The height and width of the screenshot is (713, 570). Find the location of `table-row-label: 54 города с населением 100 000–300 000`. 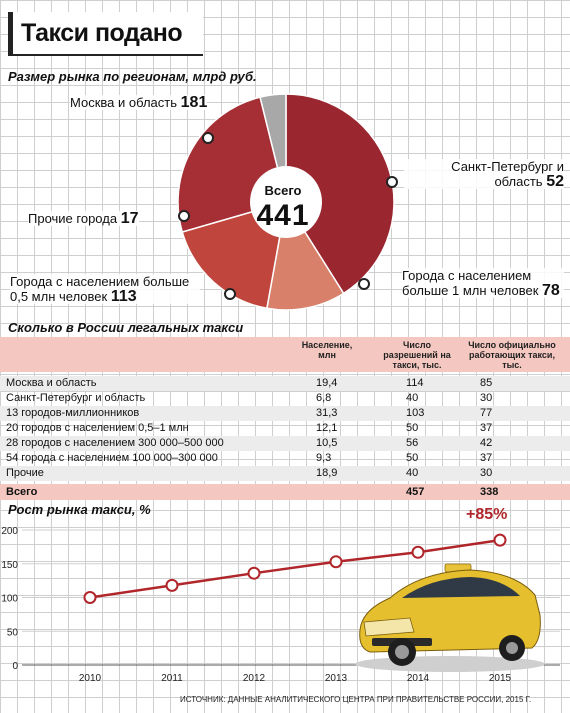

table-row-label: 54 города с населением 100 000–300 000 is located at coordinates (112, 458).